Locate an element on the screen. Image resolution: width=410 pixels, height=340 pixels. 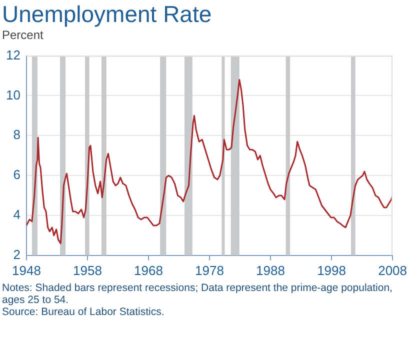
x-tick-label: 1988 is located at coordinates (270, 270).